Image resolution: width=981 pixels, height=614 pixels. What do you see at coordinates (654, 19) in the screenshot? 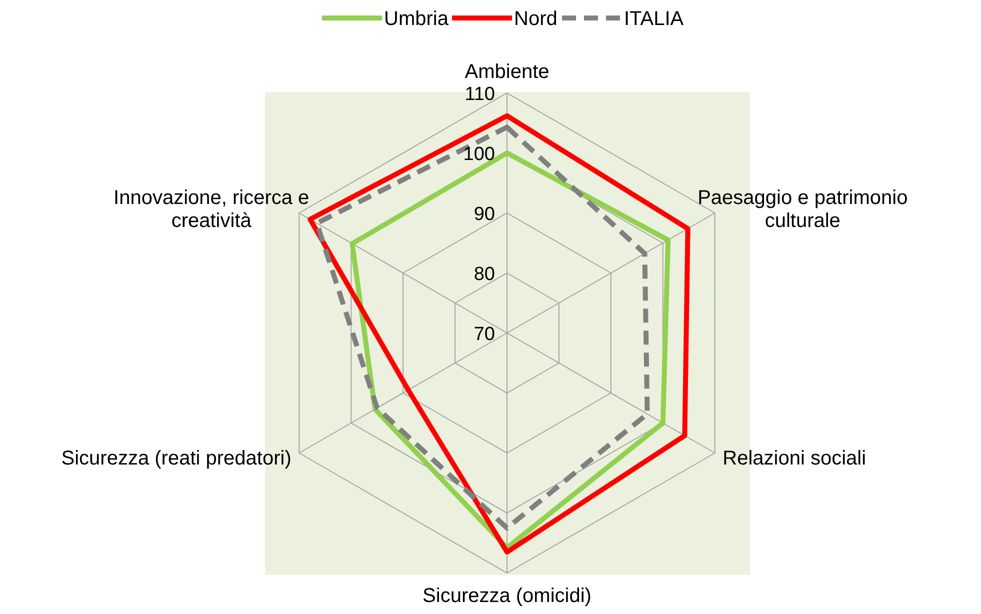
I see `legend-label: ITALIA` at bounding box center [654, 19].